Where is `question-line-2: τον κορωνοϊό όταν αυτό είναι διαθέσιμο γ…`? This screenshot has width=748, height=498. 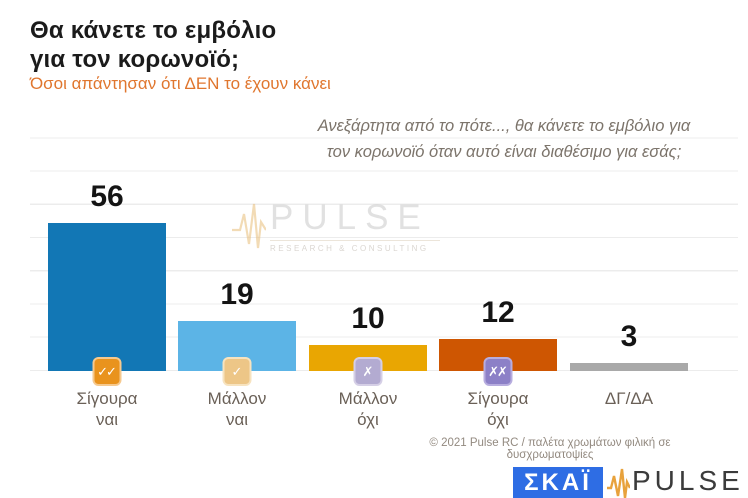 question-line-2: τον κορωνοϊό όταν αυτό είναι διαθέσιμο γ… is located at coordinates (504, 152).